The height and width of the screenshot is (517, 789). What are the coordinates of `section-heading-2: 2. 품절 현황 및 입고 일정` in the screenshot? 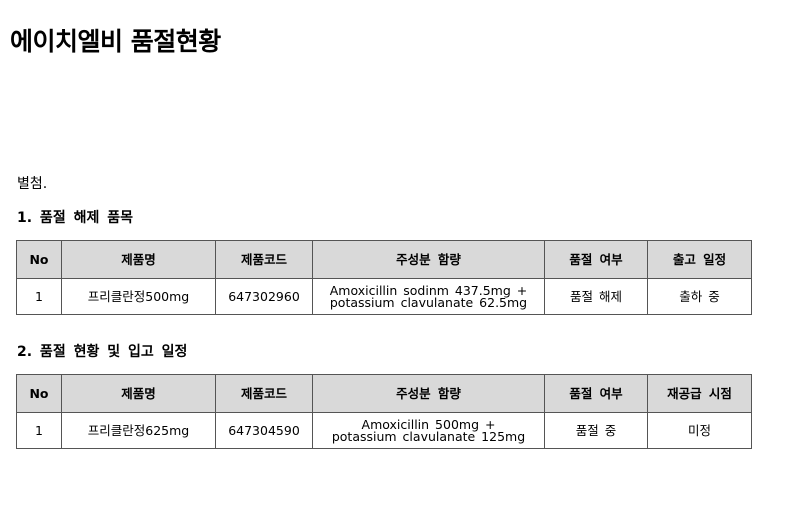 It's located at (102, 352).